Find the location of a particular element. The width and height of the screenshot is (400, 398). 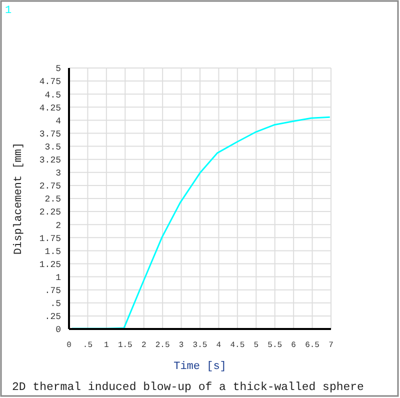

x-tick-label: 6 is located at coordinates (293, 345).